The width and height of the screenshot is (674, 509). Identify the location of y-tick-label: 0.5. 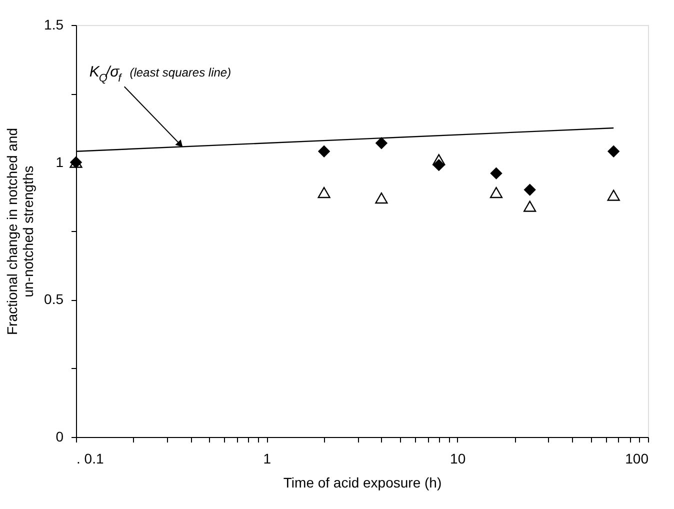
(54, 299).